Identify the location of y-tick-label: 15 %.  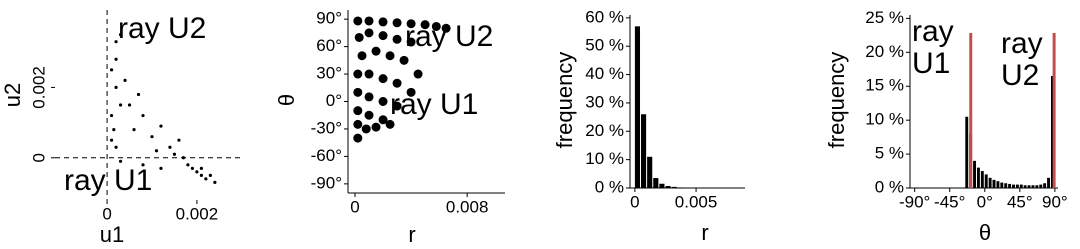
(884, 85).